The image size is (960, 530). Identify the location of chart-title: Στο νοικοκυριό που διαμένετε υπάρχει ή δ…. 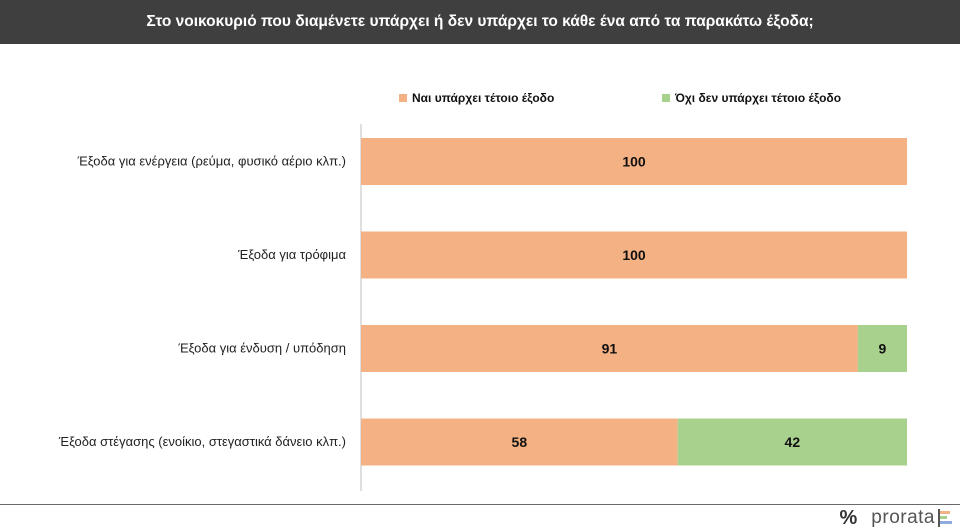
(480, 21).